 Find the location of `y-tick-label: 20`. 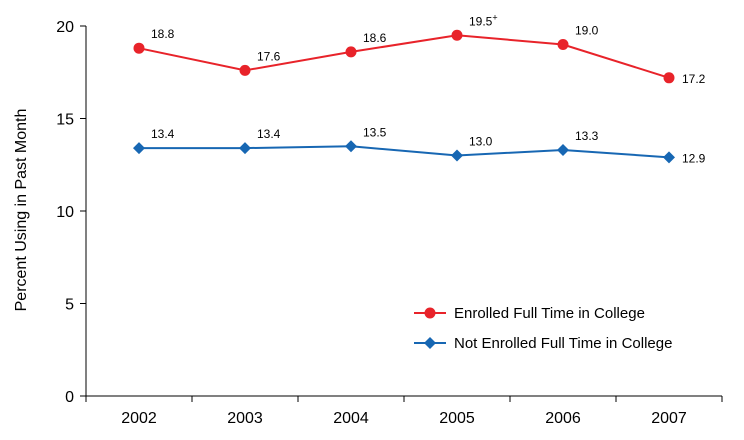

y-tick-label: 20 is located at coordinates (65, 27).